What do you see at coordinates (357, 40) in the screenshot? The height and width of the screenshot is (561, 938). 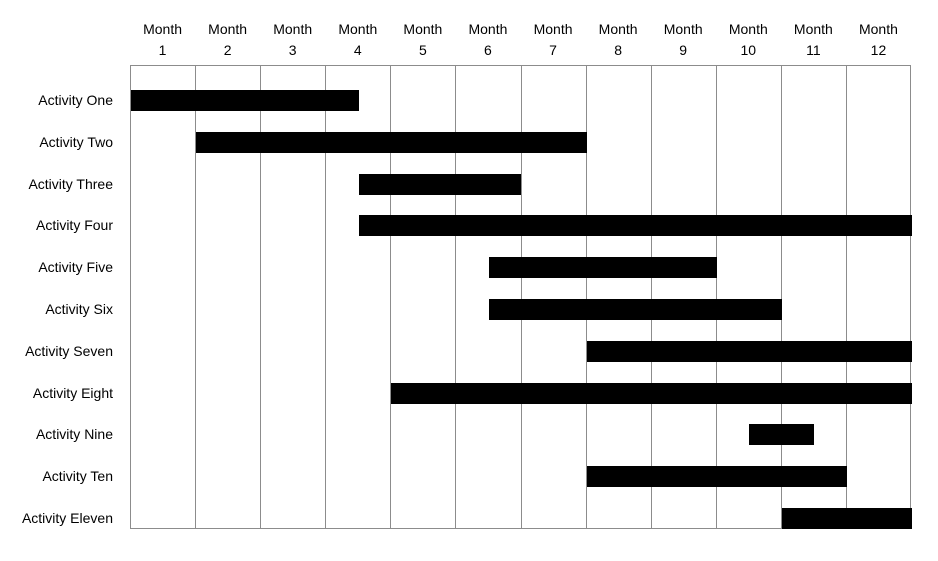 I see `month-tick: Month 4` at bounding box center [357, 40].